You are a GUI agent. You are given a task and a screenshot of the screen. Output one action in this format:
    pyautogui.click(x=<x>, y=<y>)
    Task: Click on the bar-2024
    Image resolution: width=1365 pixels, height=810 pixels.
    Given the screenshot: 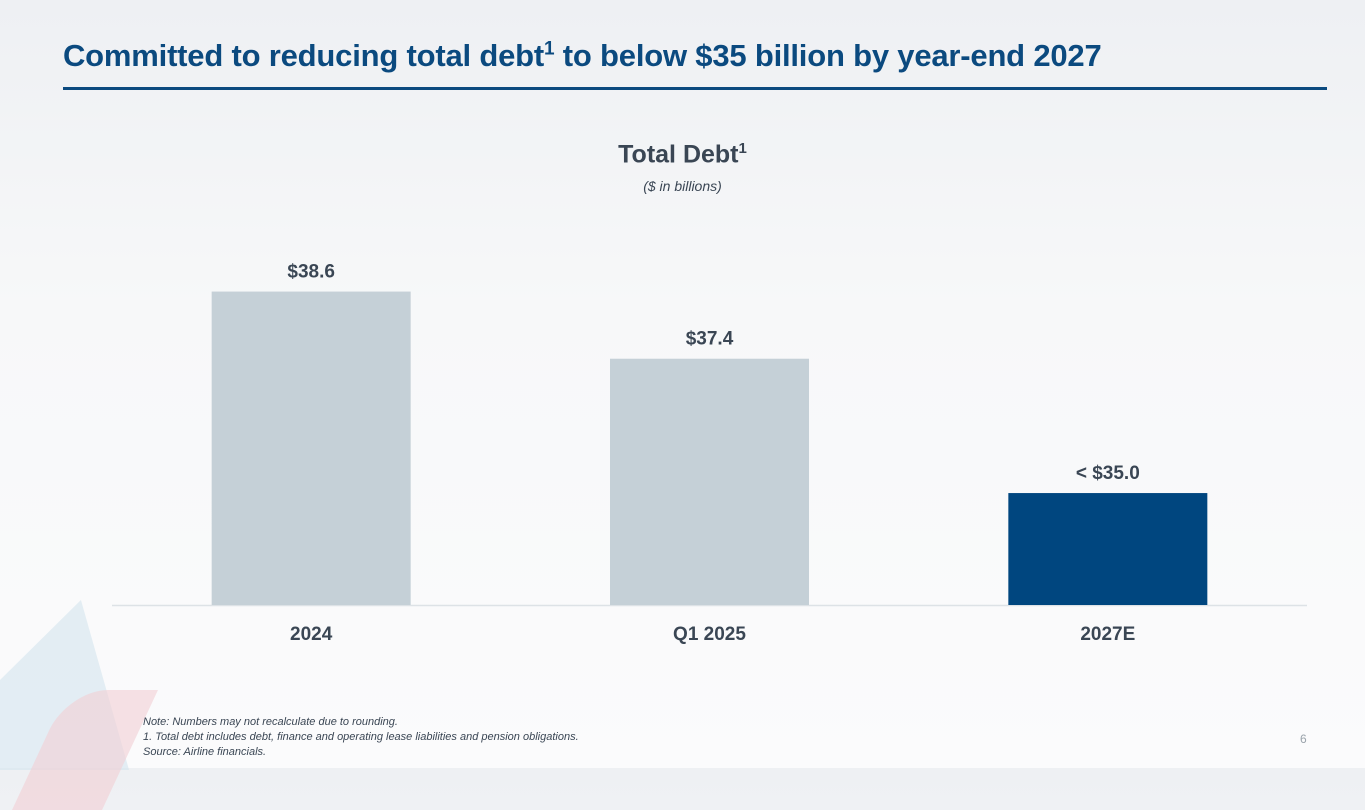 What is the action you would take?
    pyautogui.click(x=311, y=448)
    